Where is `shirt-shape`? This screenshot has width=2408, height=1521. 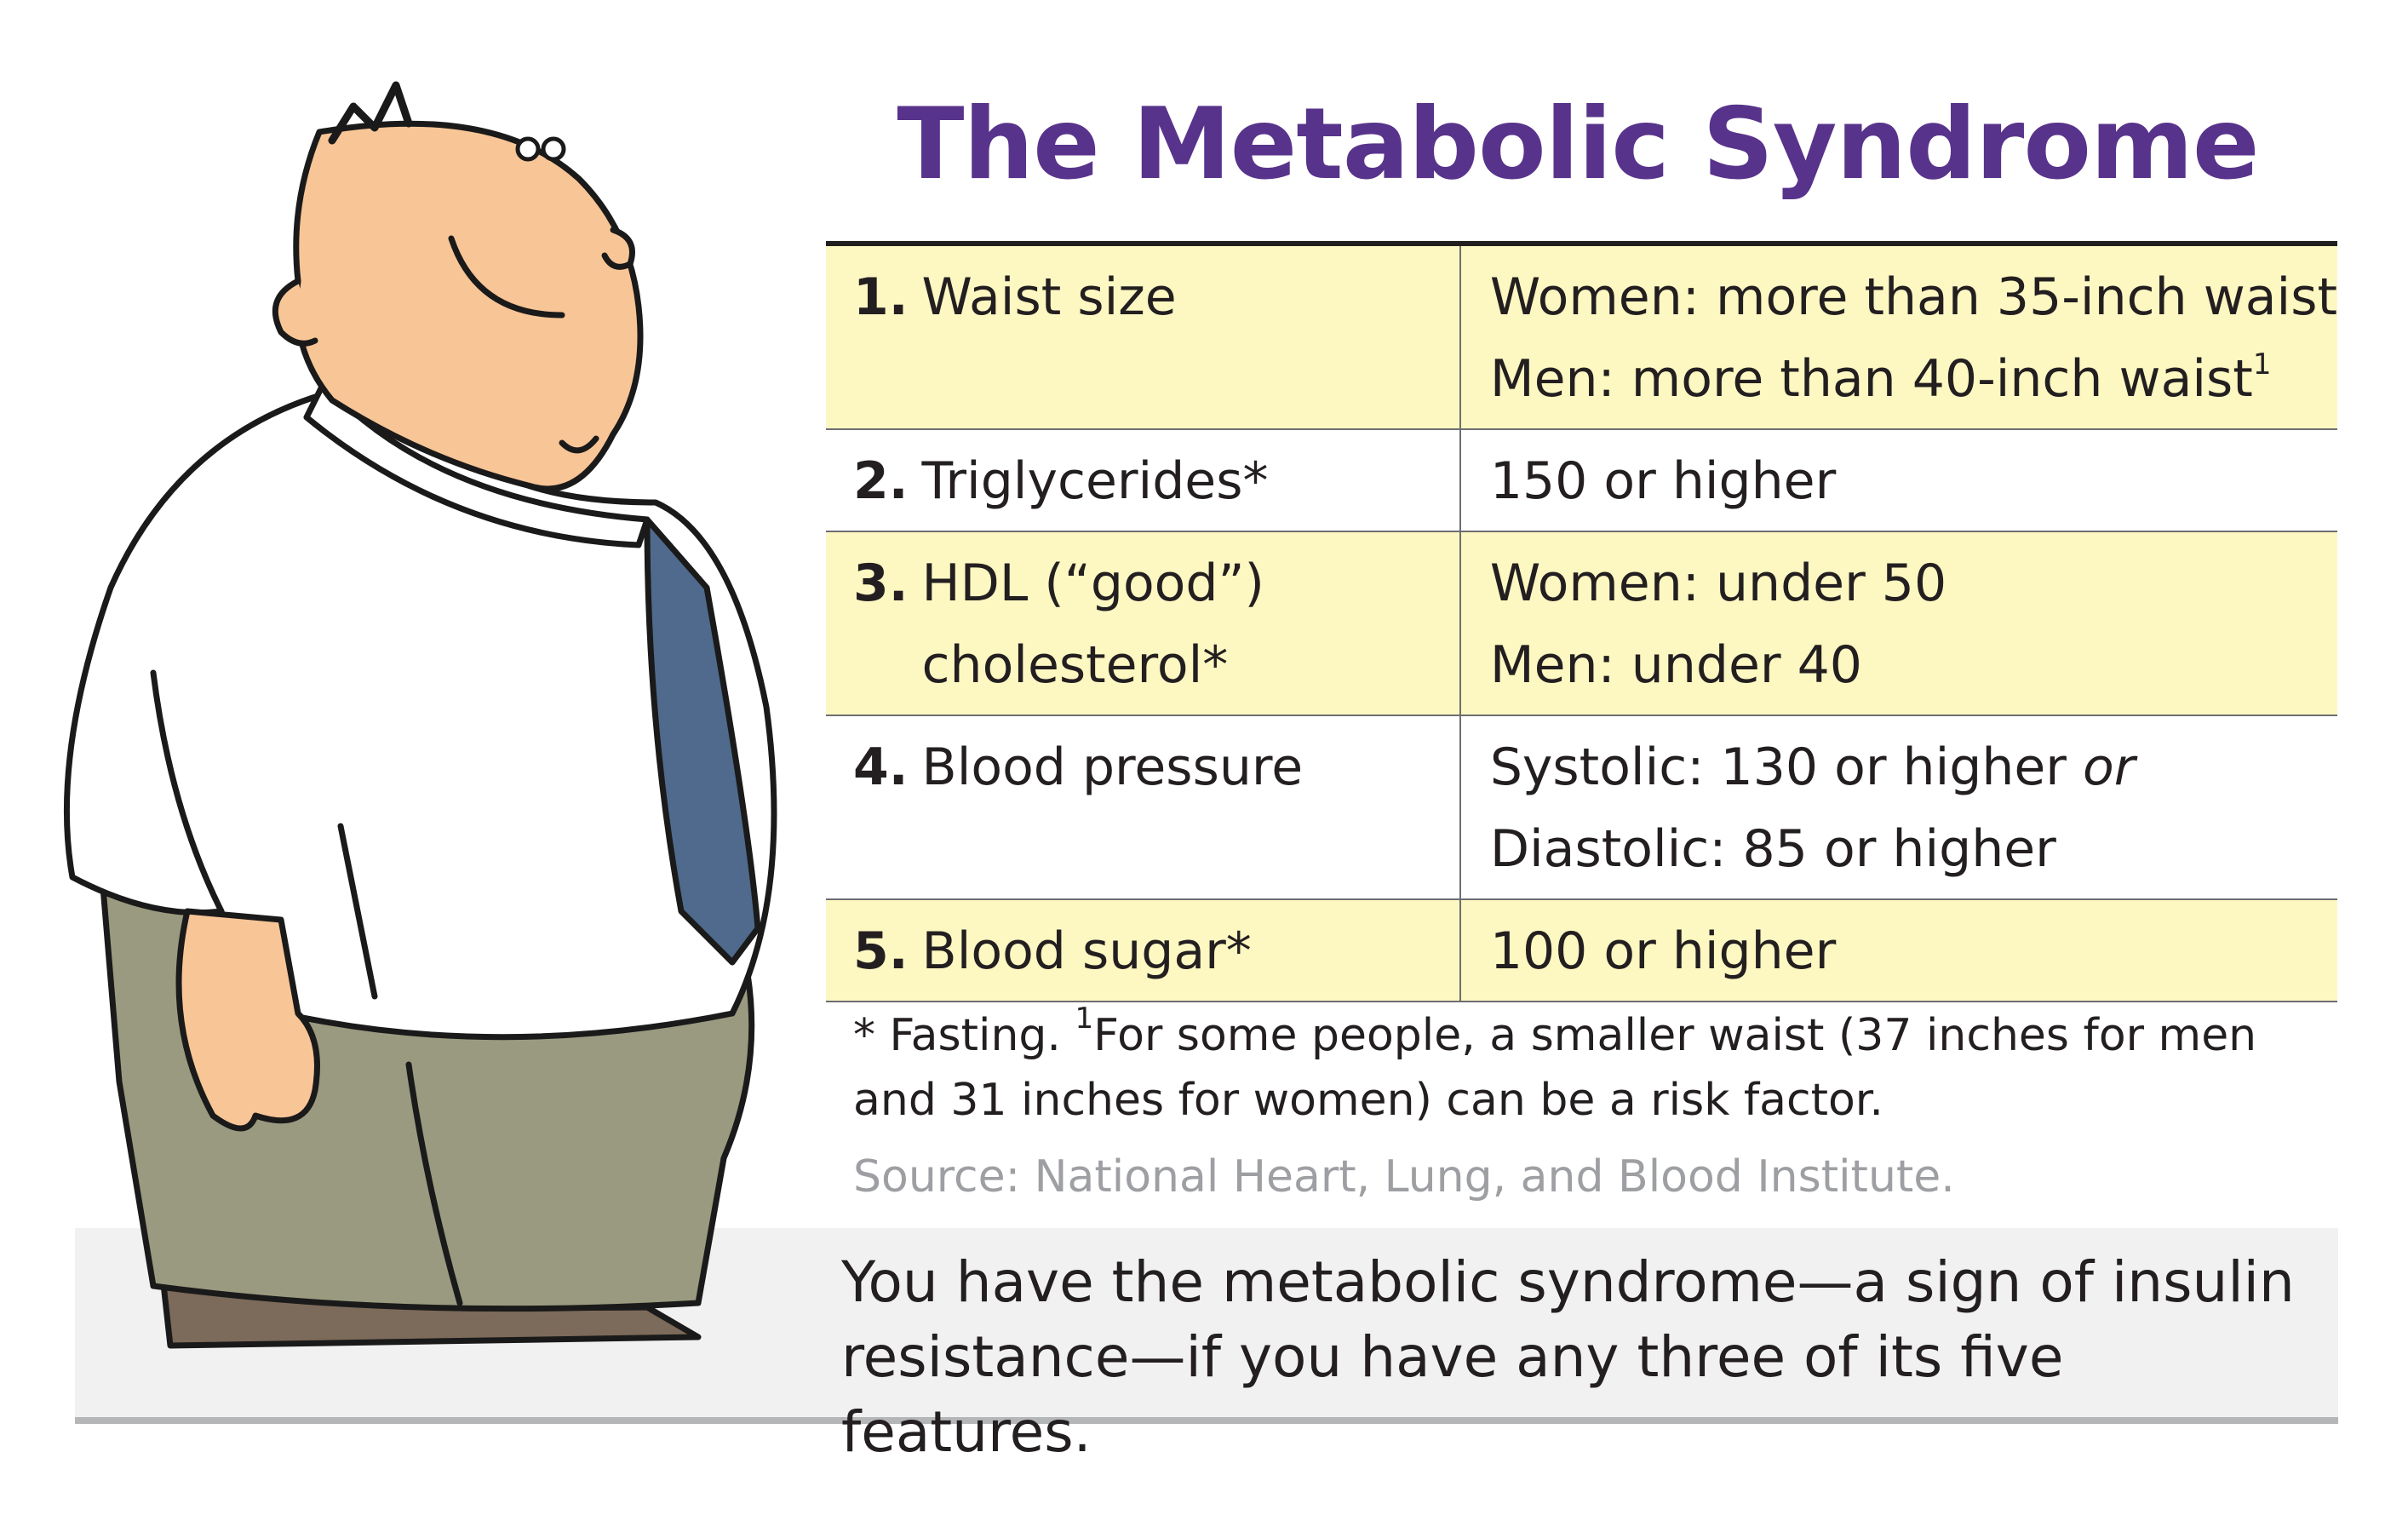 shirt-shape is located at coordinates (420, 714).